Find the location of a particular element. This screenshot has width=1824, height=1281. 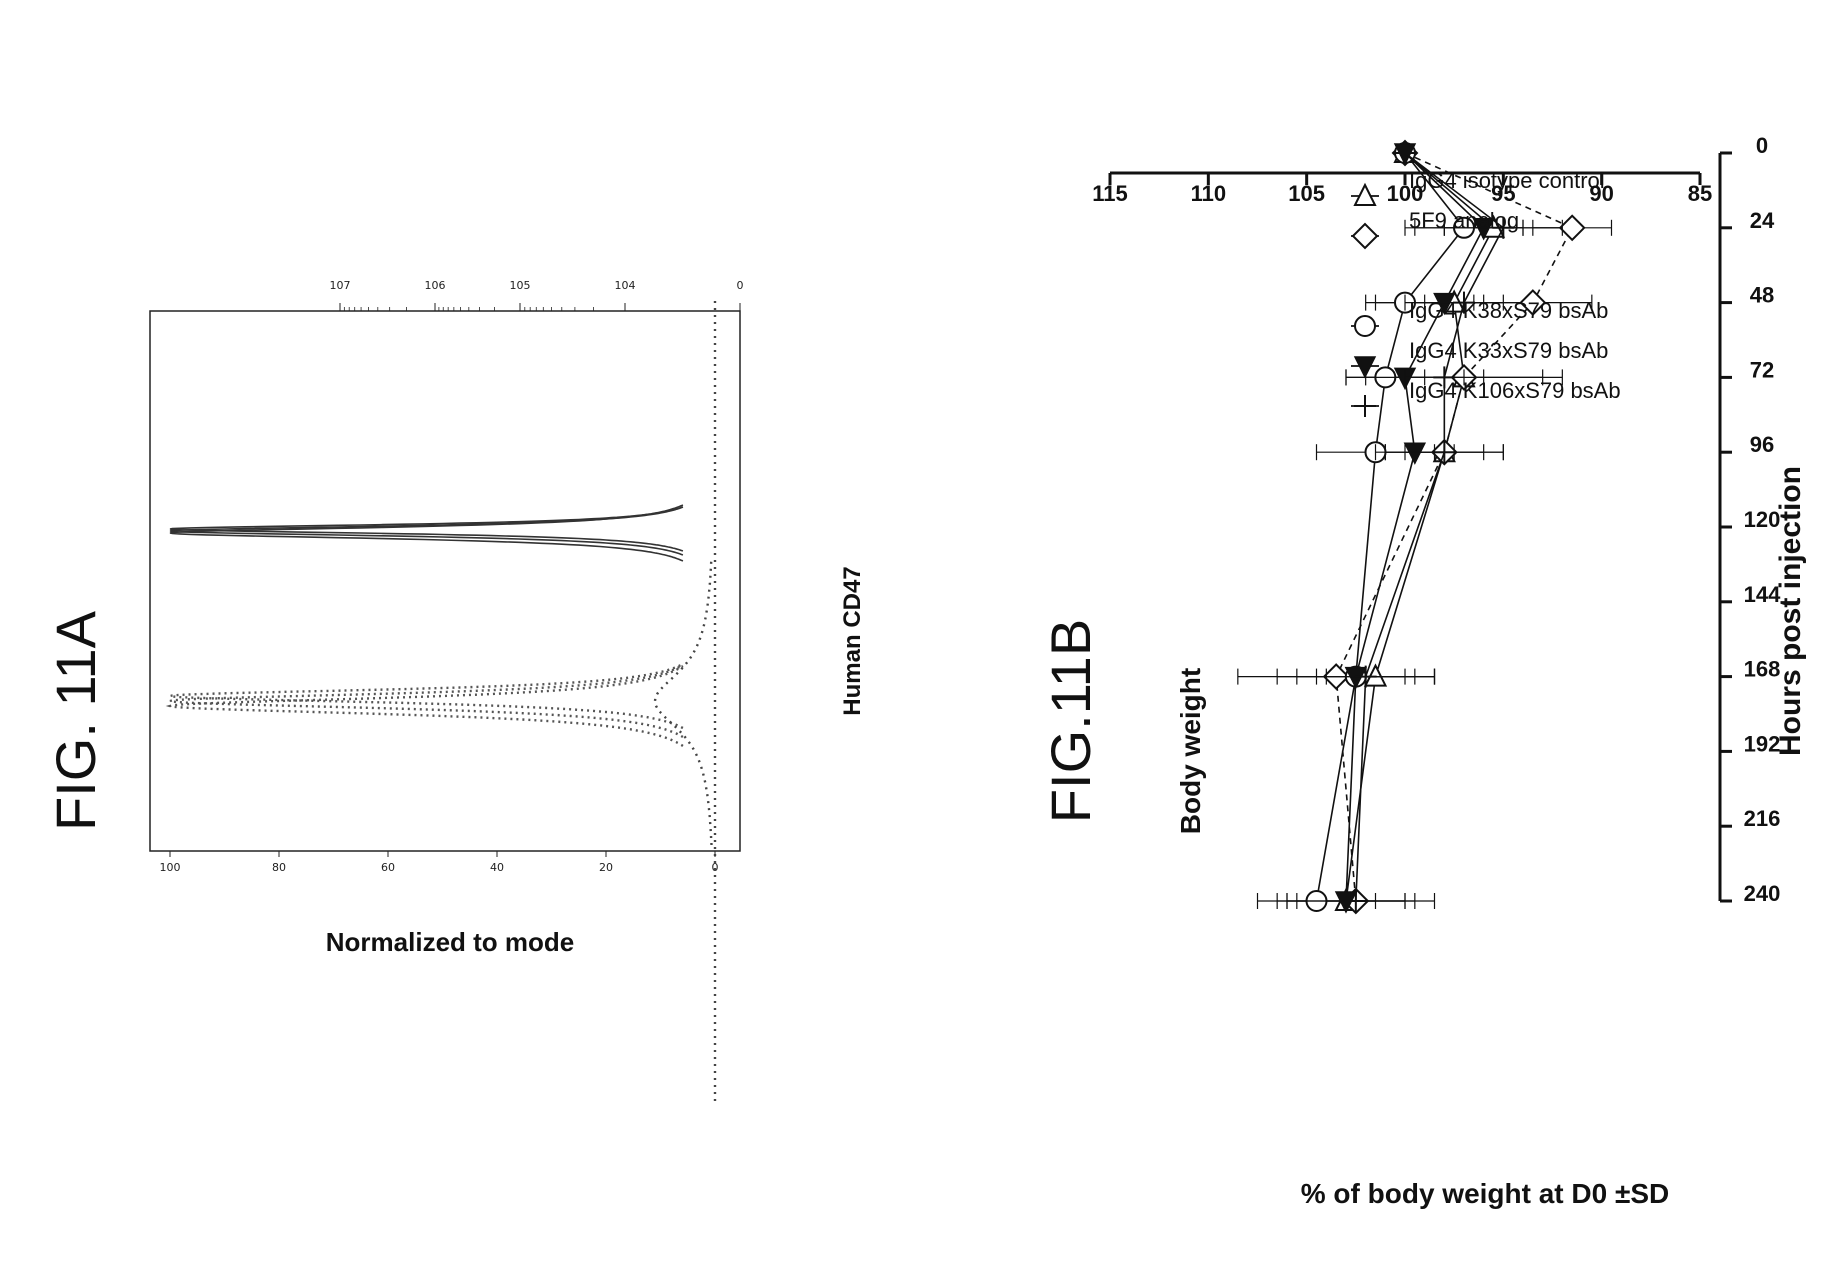

histogram-y-tick-label: 20 is located at coordinates (606, 867).